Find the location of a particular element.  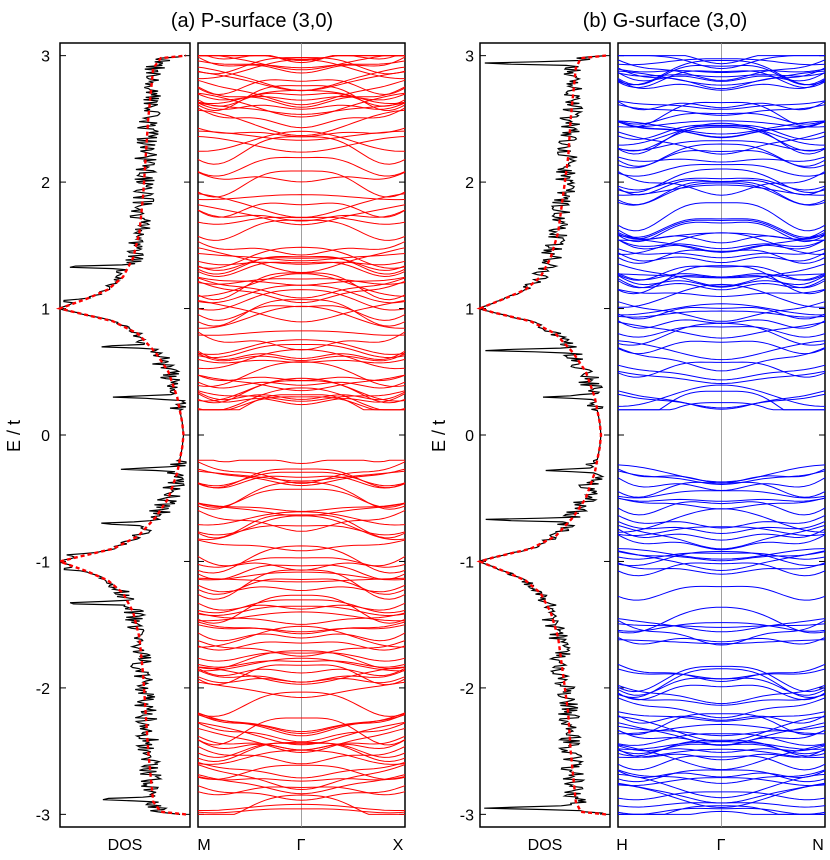

panel-a-title: (a) P-surface (3,0) is located at coordinates (252, 21).